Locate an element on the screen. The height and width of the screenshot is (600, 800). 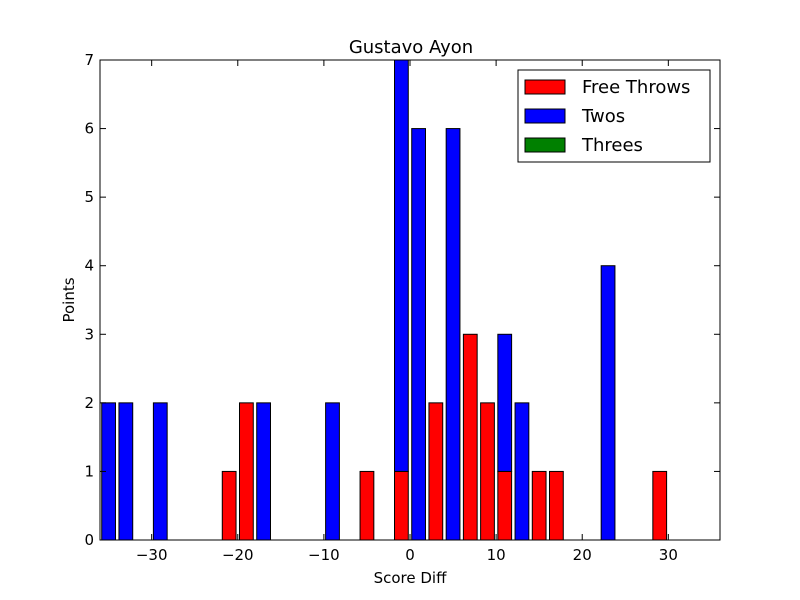
legend-label-free-throws: Free Throws is located at coordinates (636, 87).